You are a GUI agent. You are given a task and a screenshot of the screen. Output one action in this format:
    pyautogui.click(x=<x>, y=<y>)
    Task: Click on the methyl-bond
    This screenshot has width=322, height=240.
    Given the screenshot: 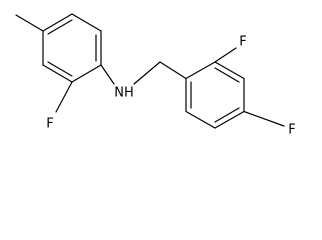 What is the action you would take?
    pyautogui.click(x=29, y=23)
    